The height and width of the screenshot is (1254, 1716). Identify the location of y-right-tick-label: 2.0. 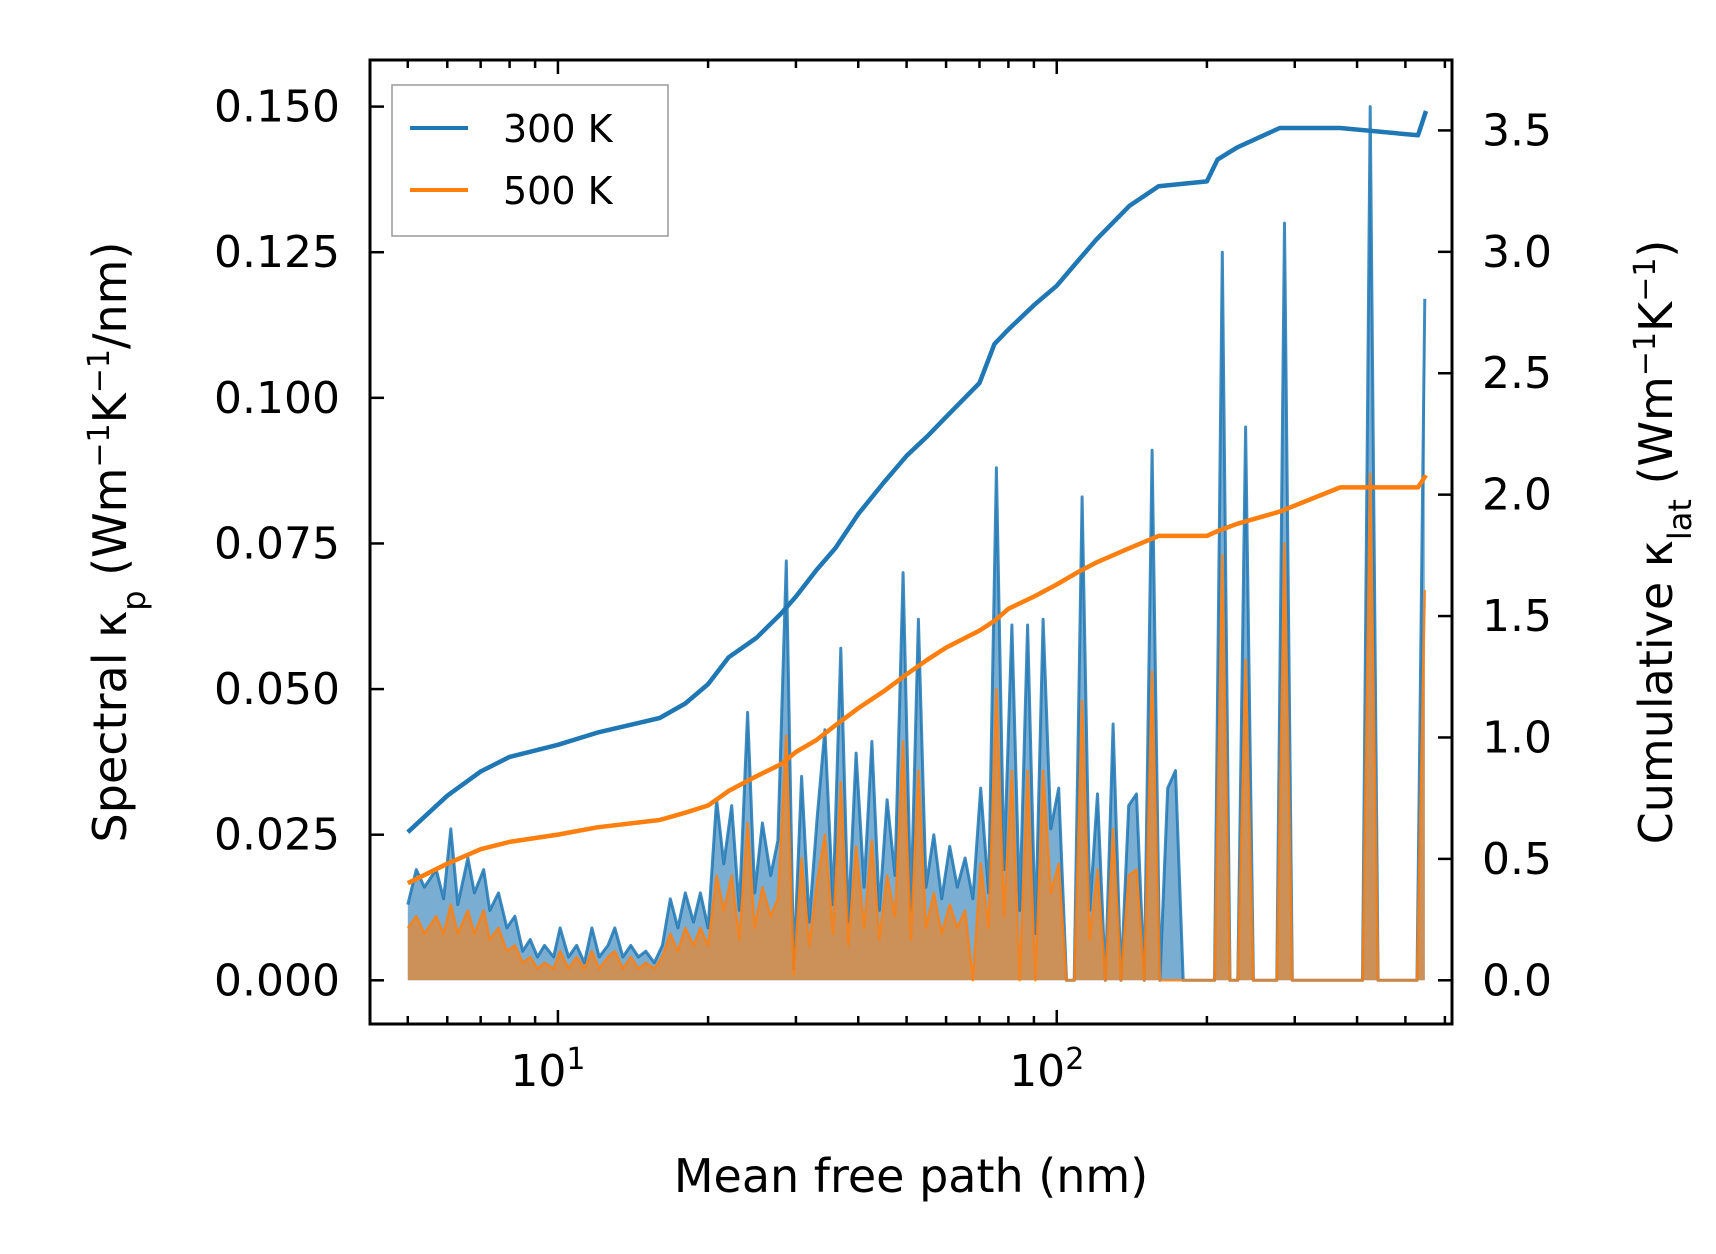
(1517, 495).